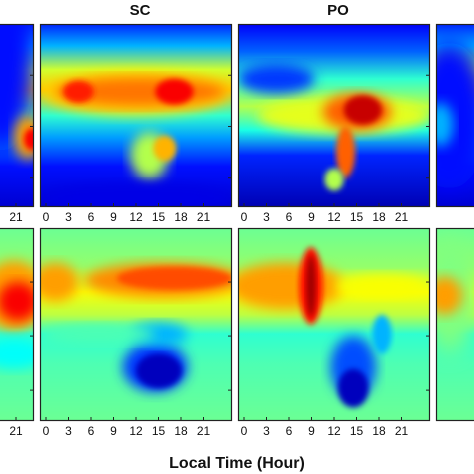 This screenshot has width=474, height=474. I want to click on column-title-sc: SC, so click(140, 10).